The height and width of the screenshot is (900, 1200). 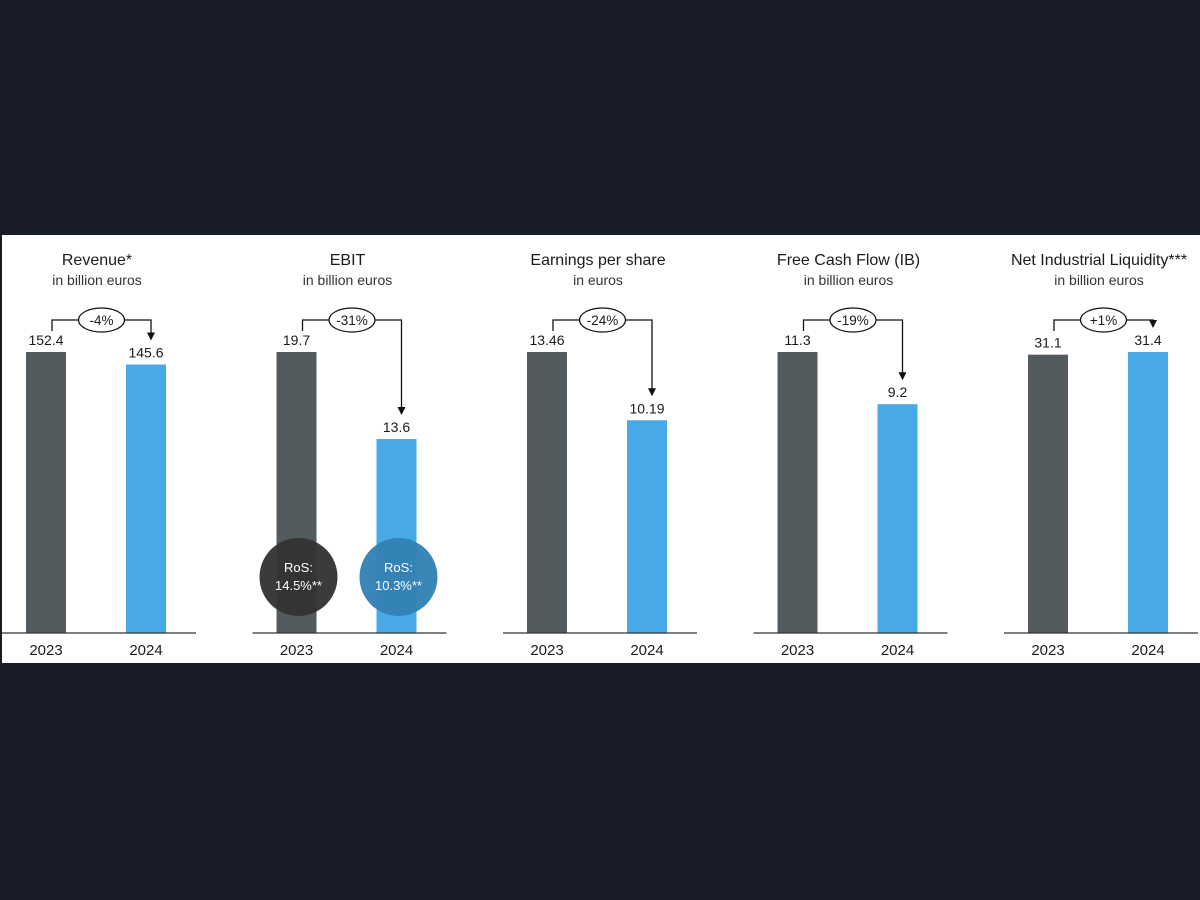 What do you see at coordinates (797, 340) in the screenshot?
I see `value-label-2023: 11.3` at bounding box center [797, 340].